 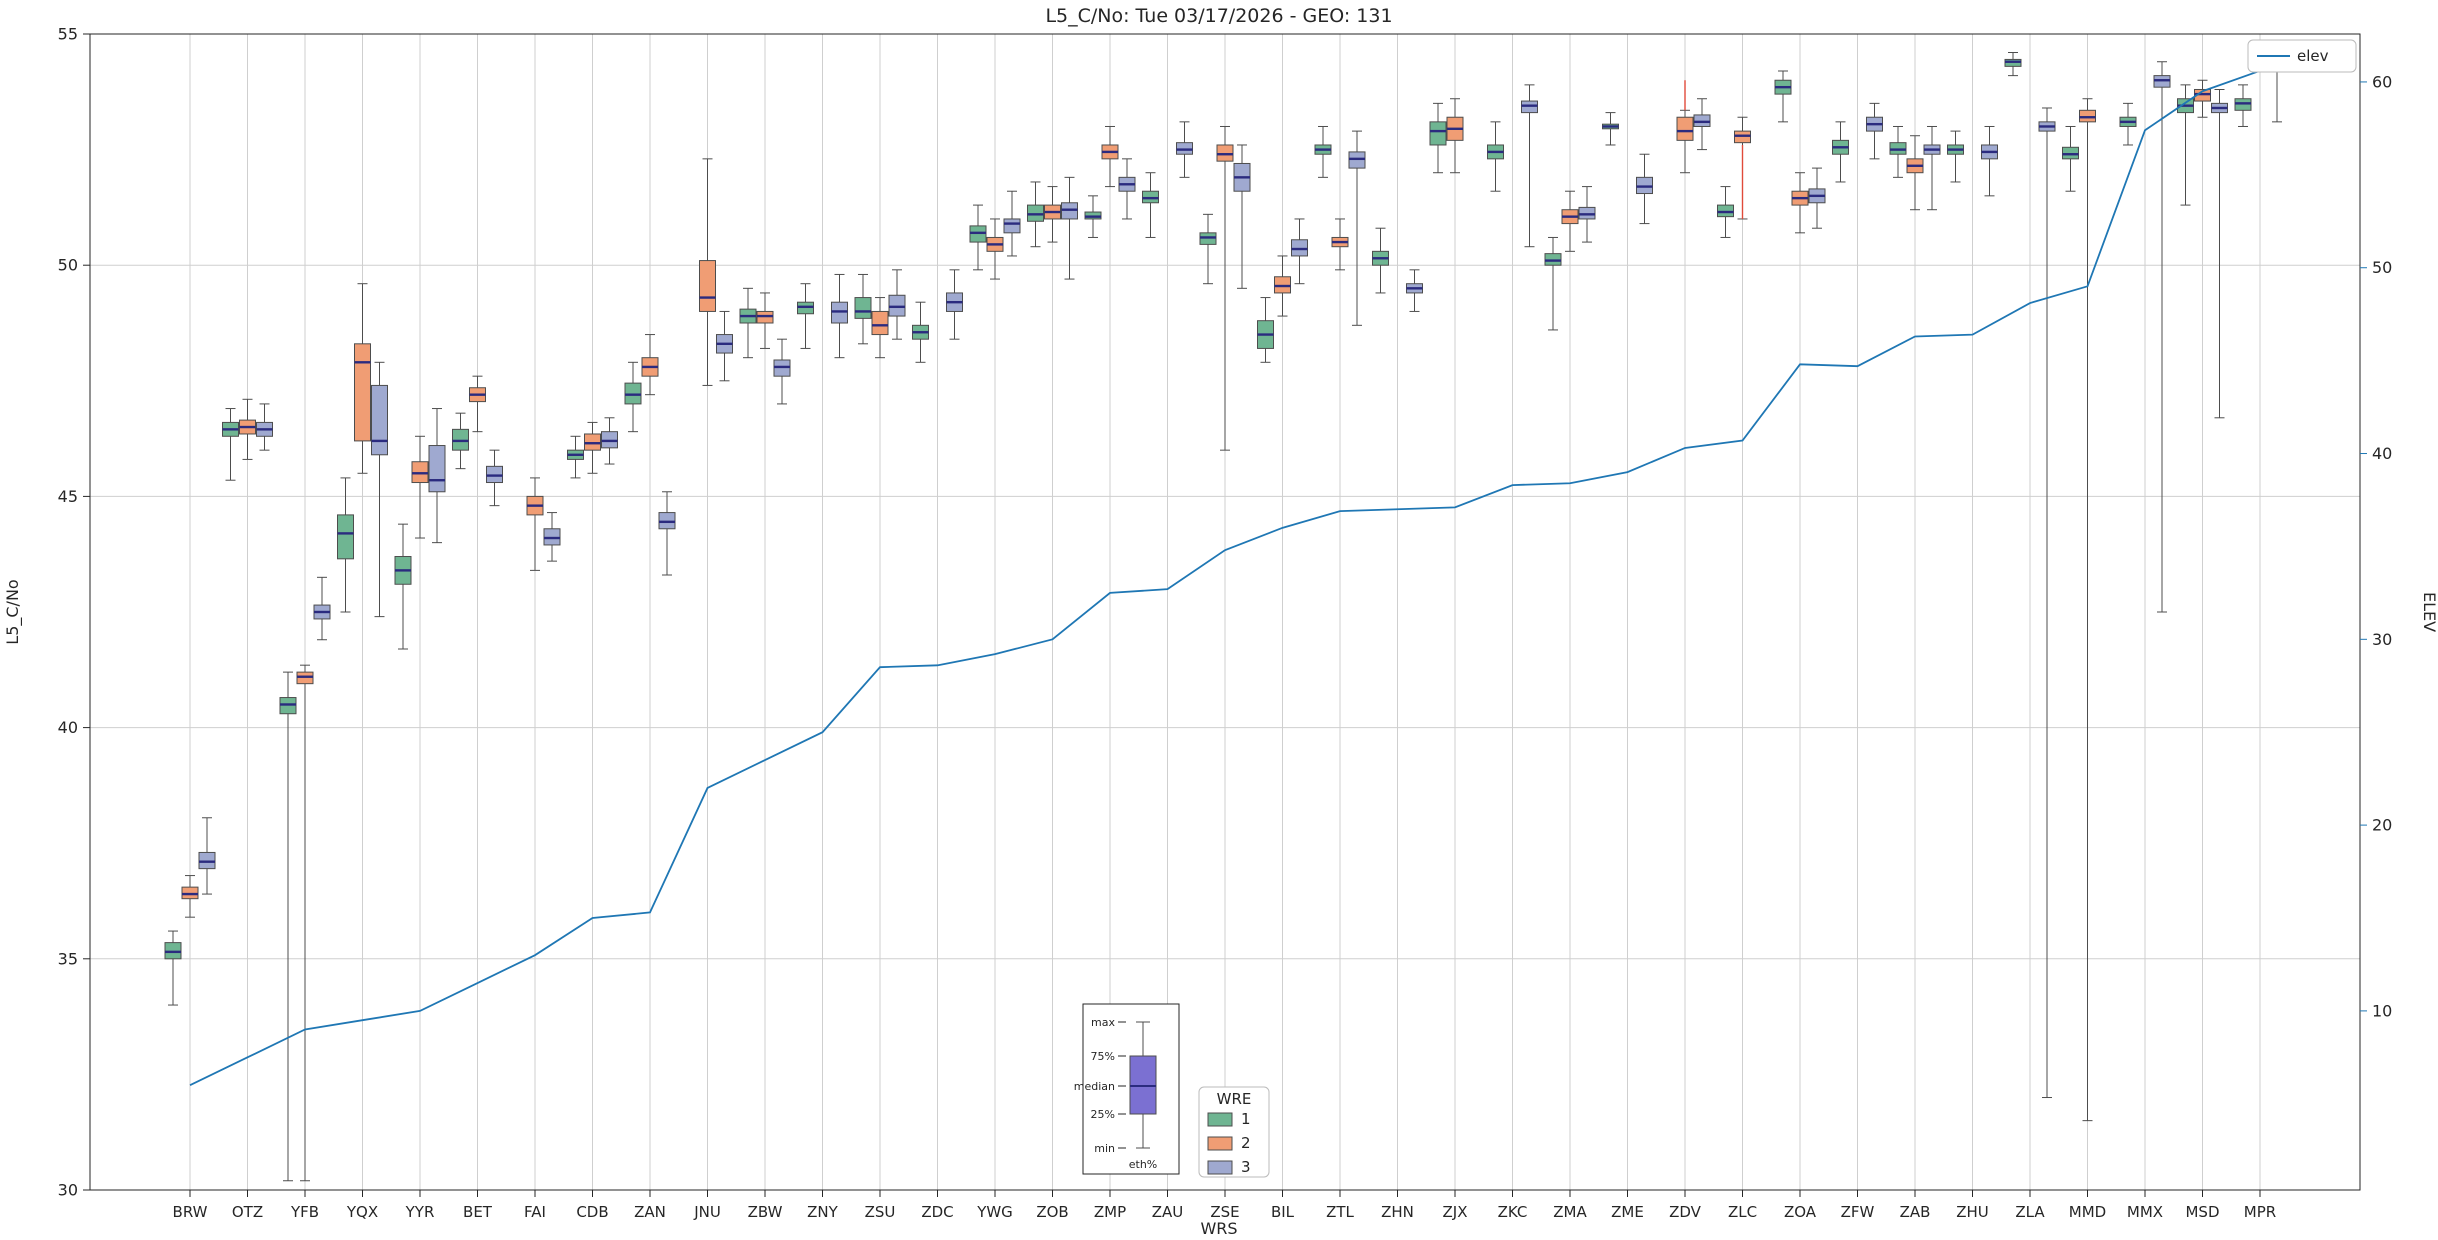 I want to click on x-tick-label: BET, so click(x=478, y=1212).